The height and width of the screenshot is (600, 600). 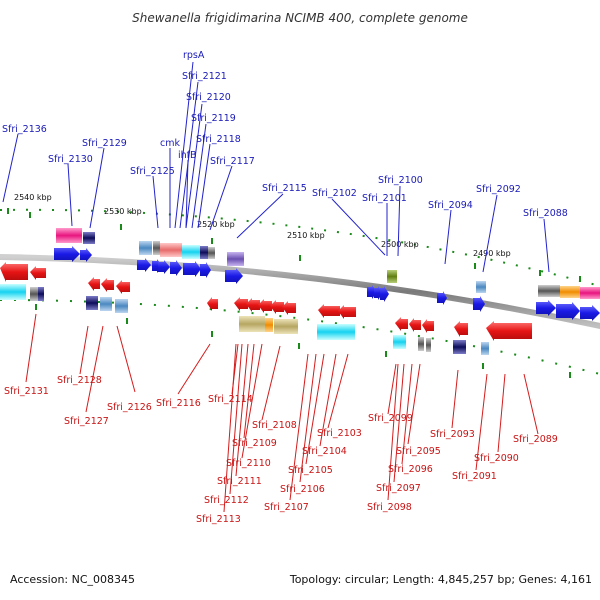 I want to click on gene-label-sfri-2117: Sfri_2117, so click(x=232, y=161).